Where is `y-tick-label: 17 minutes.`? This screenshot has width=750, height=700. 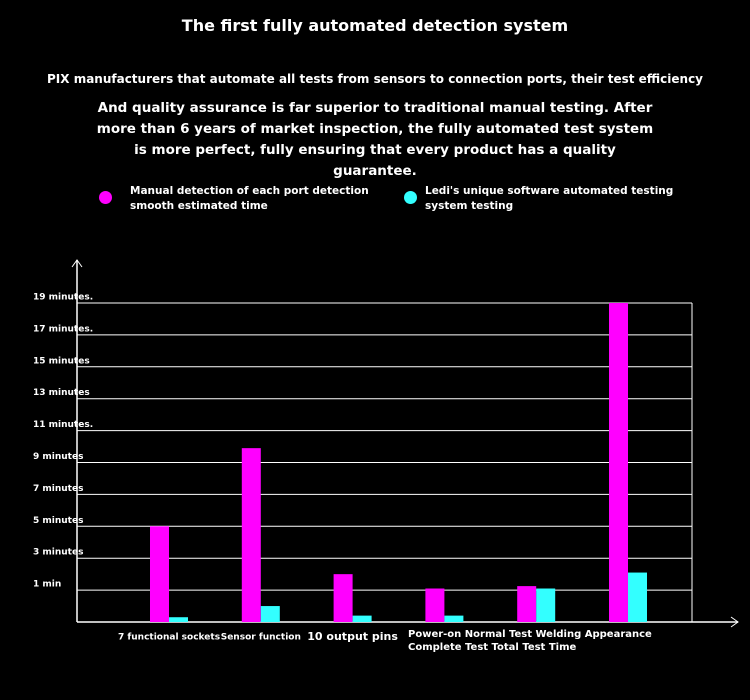 y-tick-label: 17 minutes. is located at coordinates (63, 329).